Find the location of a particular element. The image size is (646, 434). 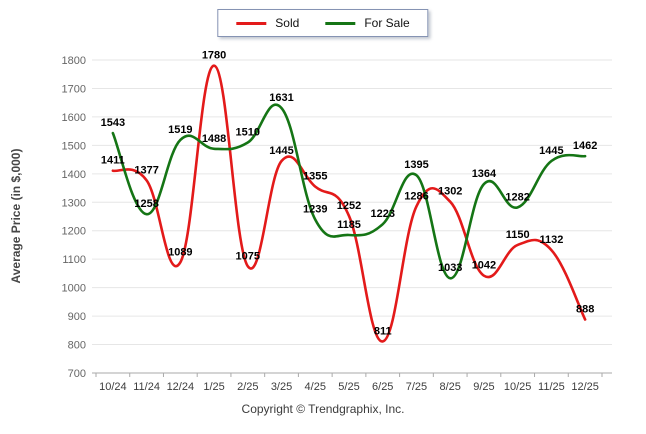

data-label-for-sale: 1364 is located at coordinates (484, 174).